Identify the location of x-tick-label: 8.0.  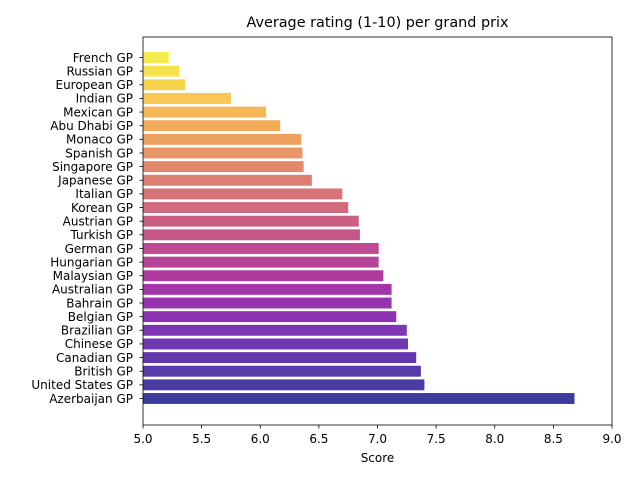
(494, 439).